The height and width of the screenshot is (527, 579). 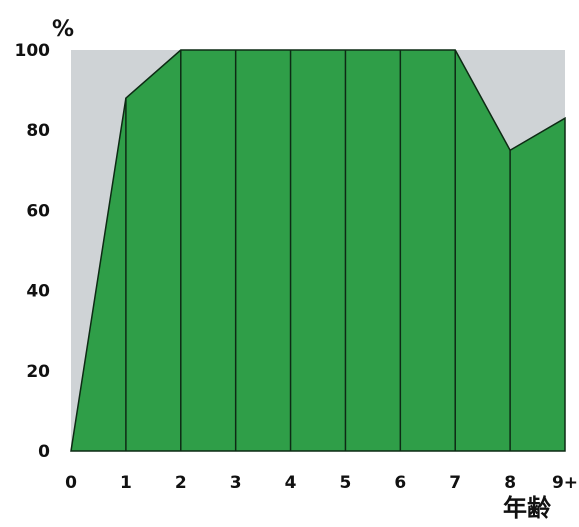 What do you see at coordinates (510, 483) in the screenshot?
I see `x-tick-label: 8` at bounding box center [510, 483].